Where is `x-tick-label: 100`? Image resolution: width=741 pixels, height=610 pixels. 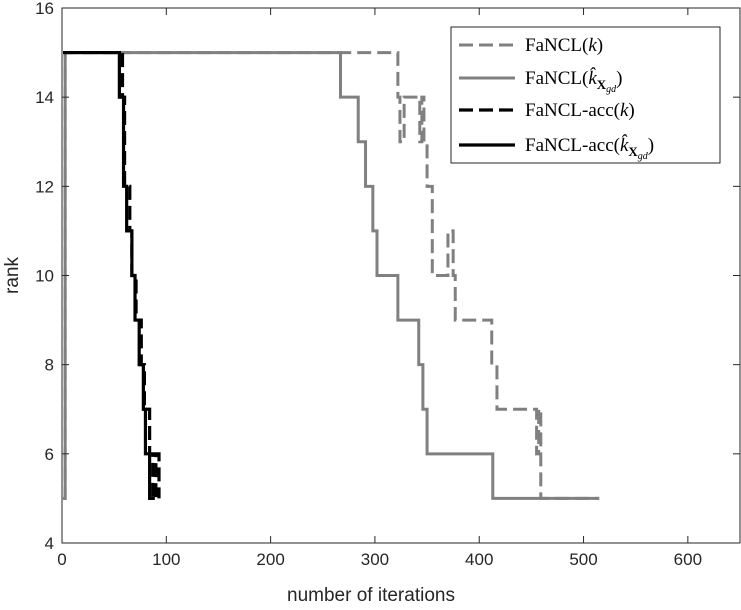
x-tick-label: 100 is located at coordinates (166, 559).